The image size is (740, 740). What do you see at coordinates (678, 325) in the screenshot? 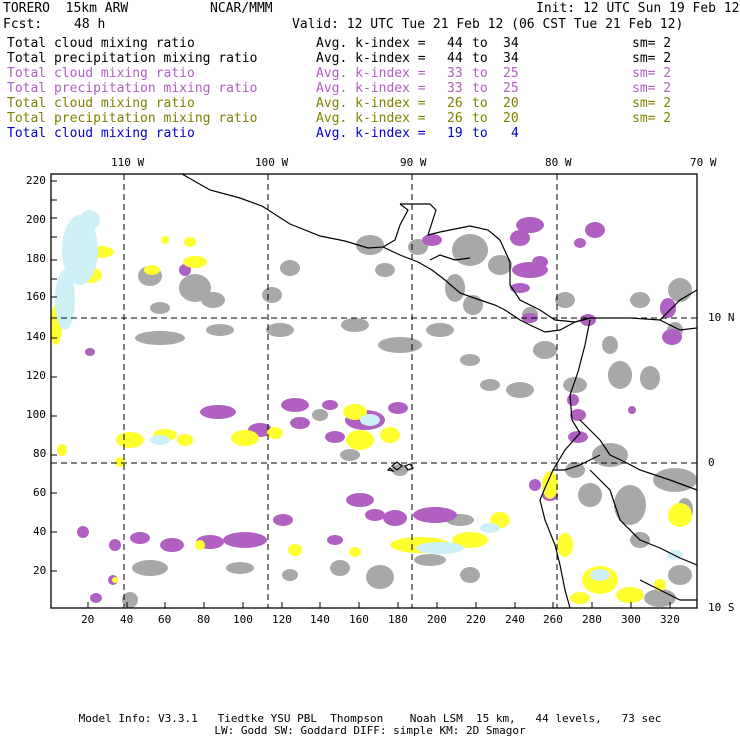
I see `venezuela-coast` at bounding box center [678, 325].